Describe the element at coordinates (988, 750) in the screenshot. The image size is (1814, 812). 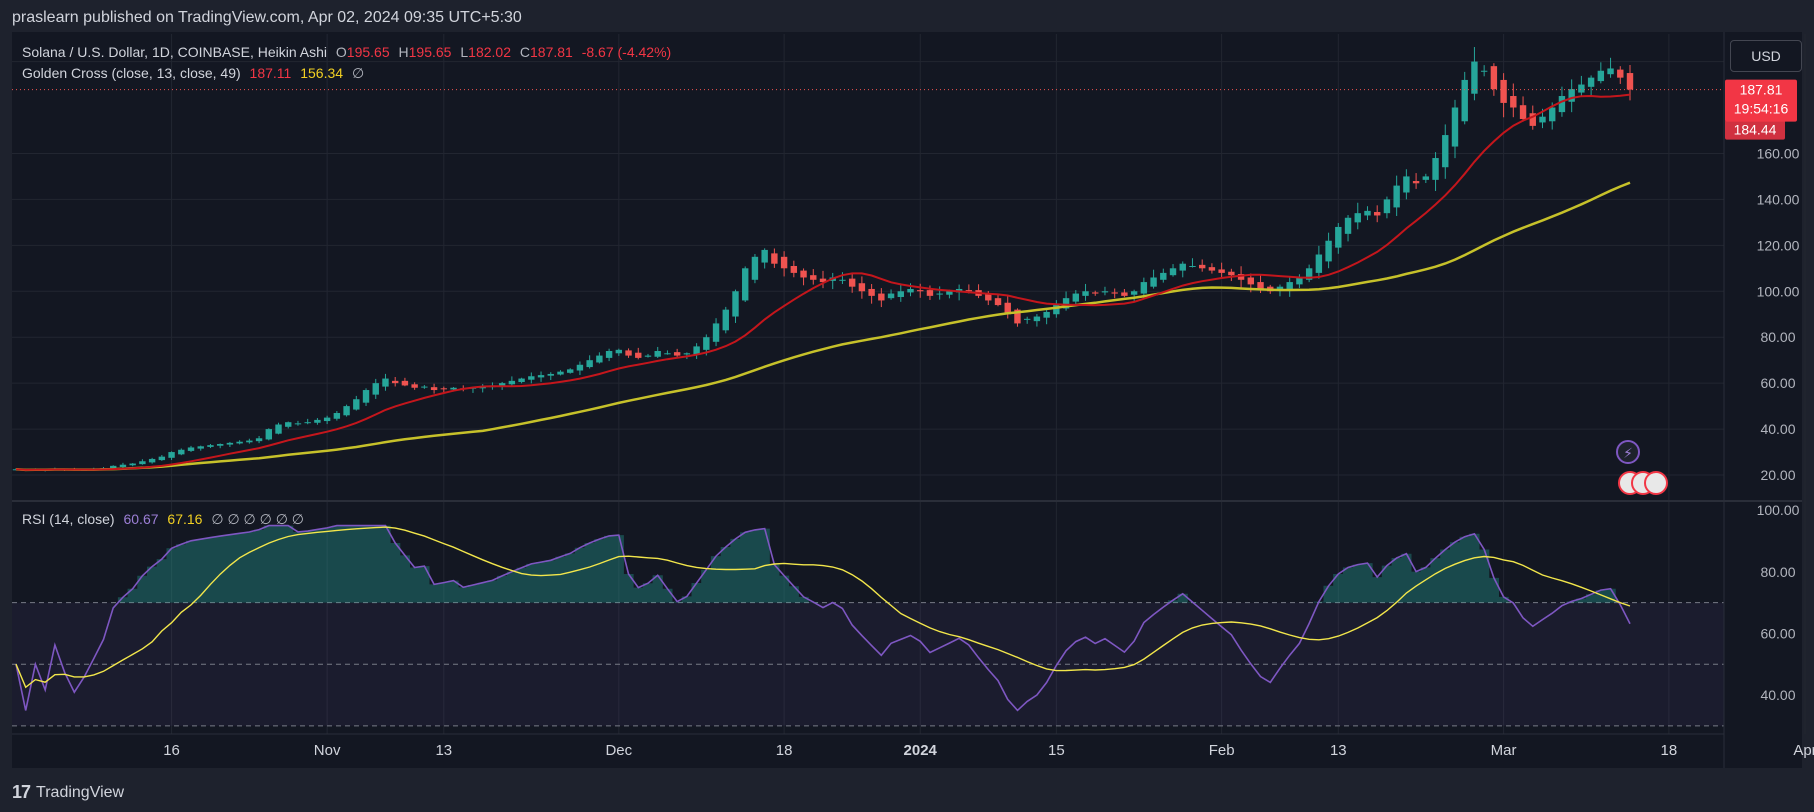
I see `x-axis: 16 Nov 13 Dec 18 2024 15 Feb 13 Mar 18 Apr` at that location.